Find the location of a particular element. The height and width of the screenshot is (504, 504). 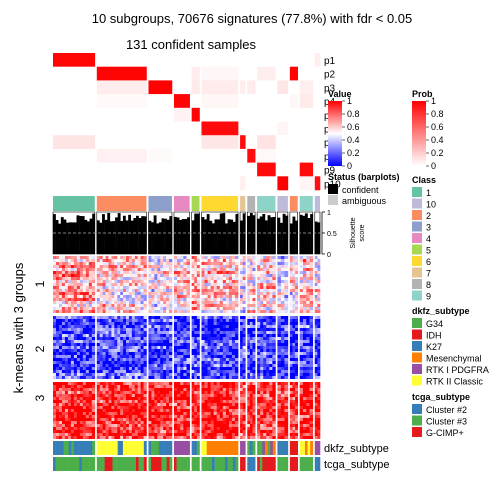

silhouette-bar is located at coordinates (163, 236).